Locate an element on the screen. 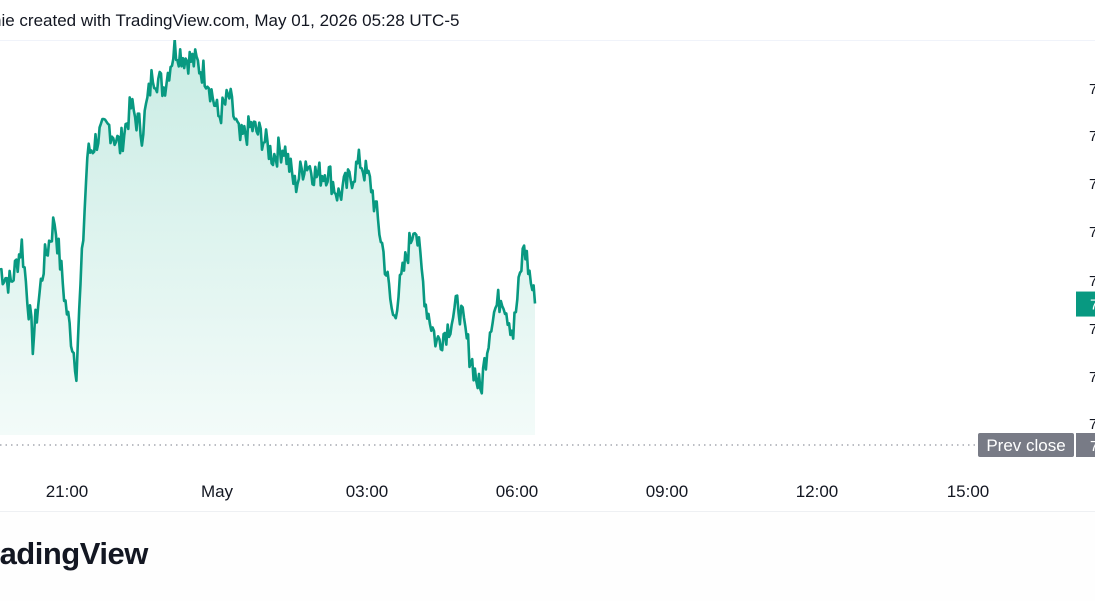 This screenshot has height=601, width=1095. prev-close-value: 7 is located at coordinates (1092, 446).